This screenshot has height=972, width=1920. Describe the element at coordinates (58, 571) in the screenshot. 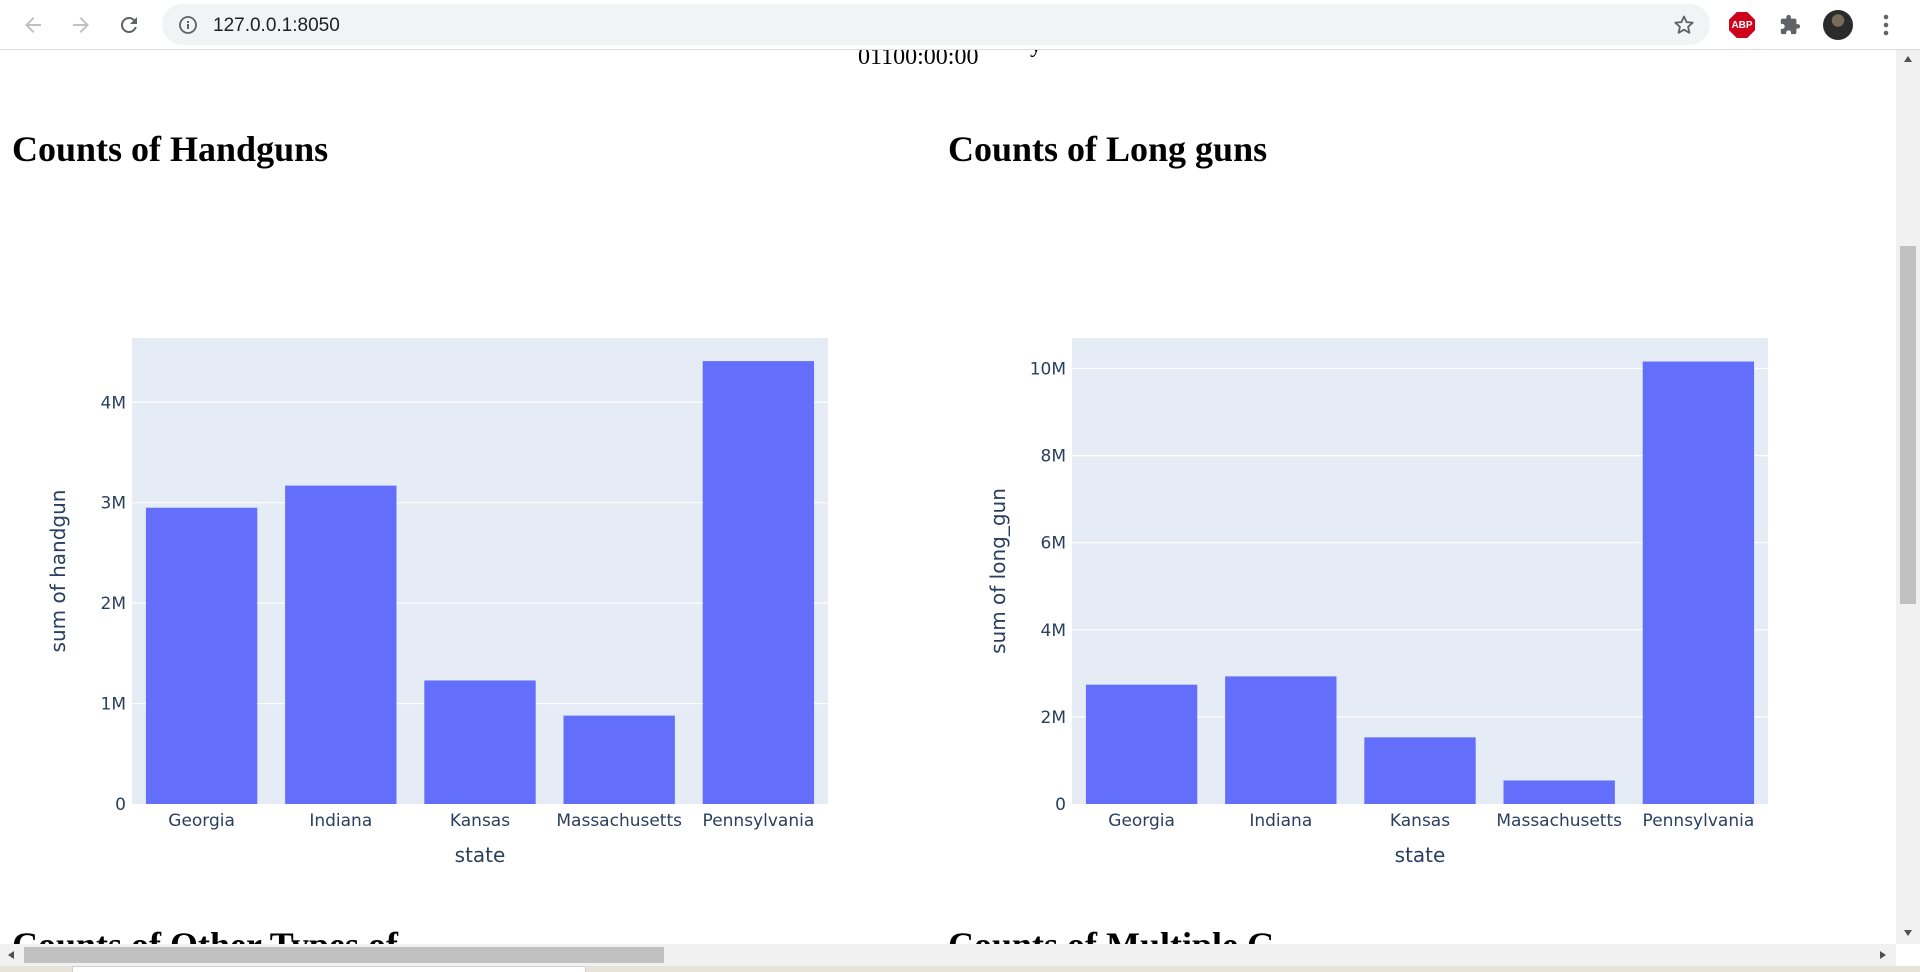

I see `y-axis-title: sum of handgun` at that location.